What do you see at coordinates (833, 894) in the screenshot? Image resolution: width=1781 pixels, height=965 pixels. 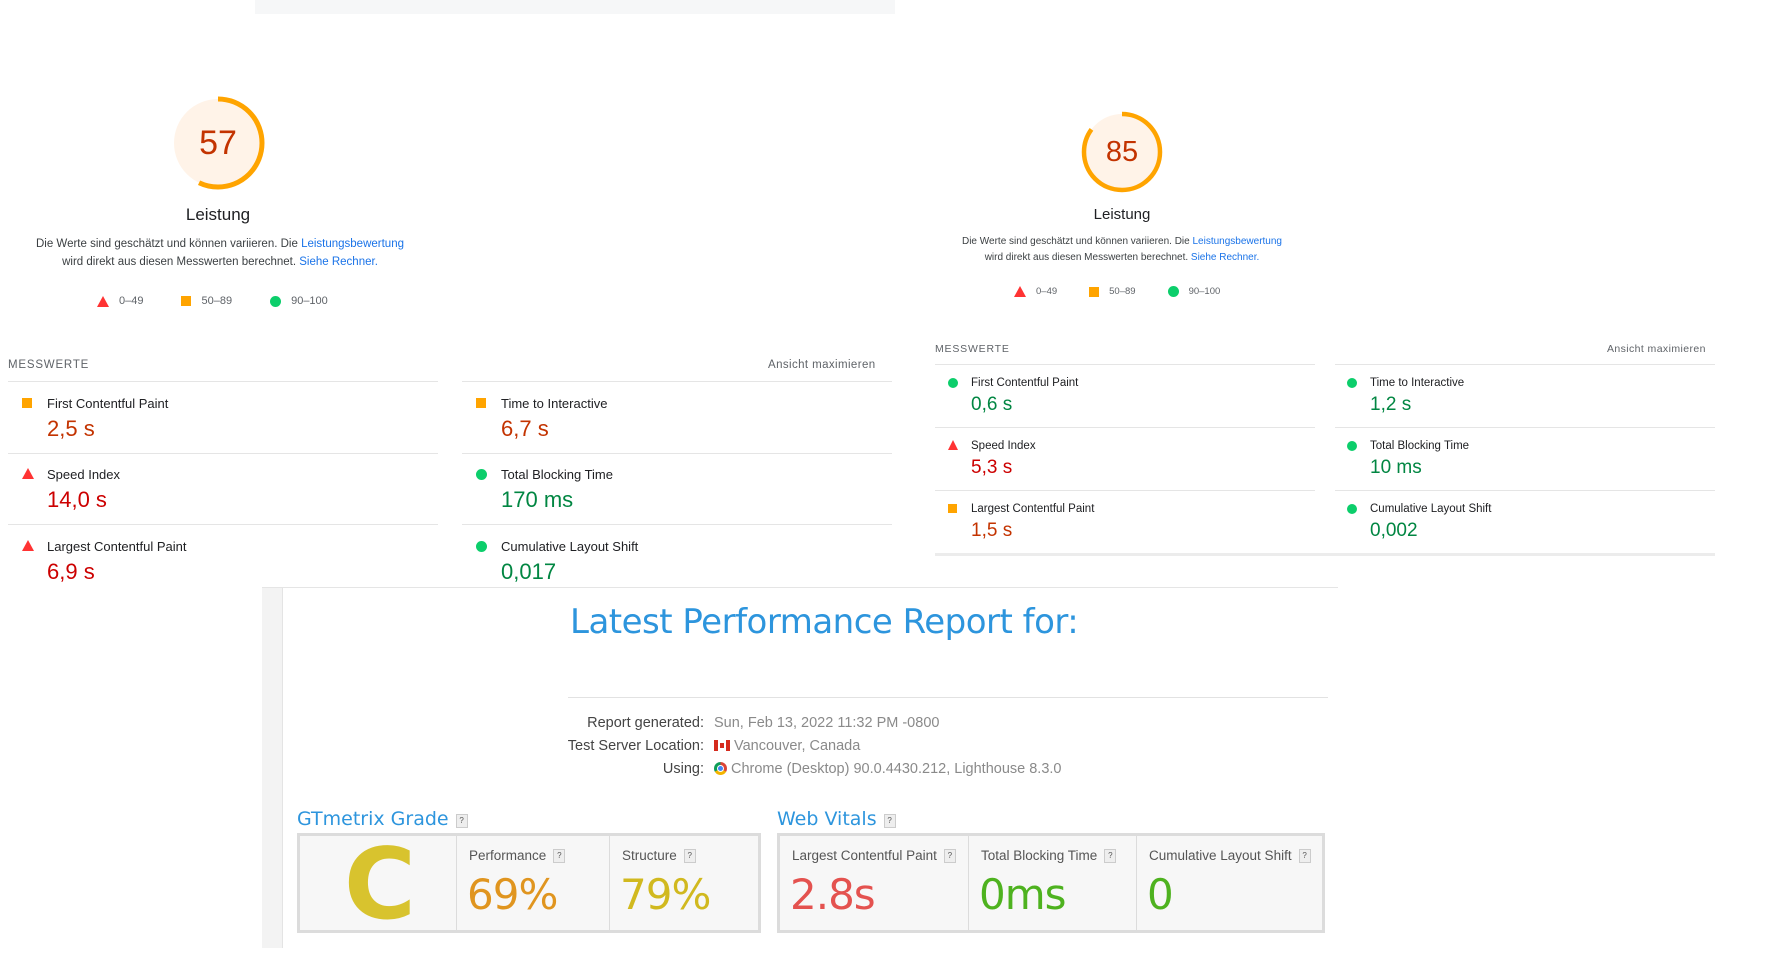 I see `lcp-value: 2.8s` at bounding box center [833, 894].